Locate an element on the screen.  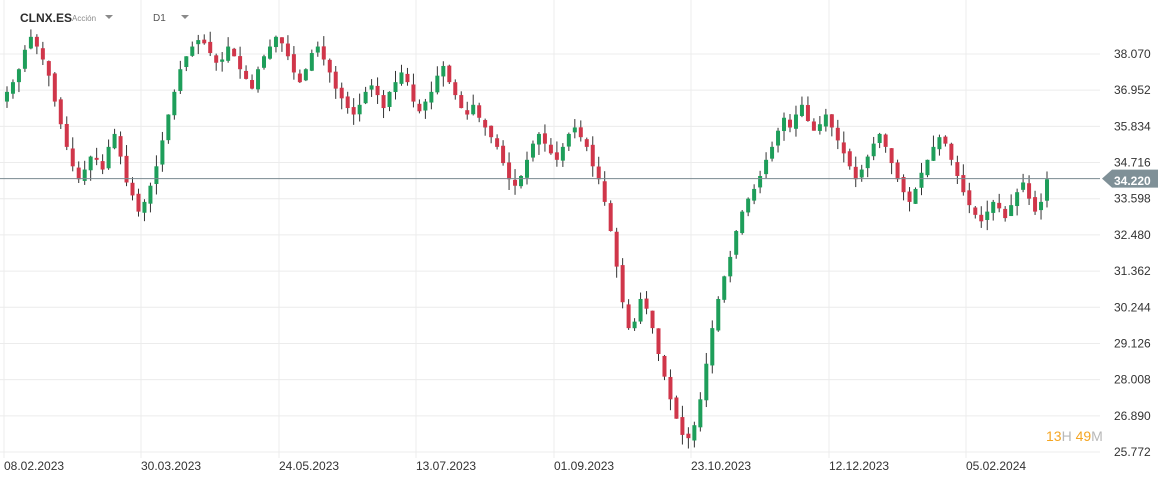
countdown-hours: 13 is located at coordinates (1054, 436).